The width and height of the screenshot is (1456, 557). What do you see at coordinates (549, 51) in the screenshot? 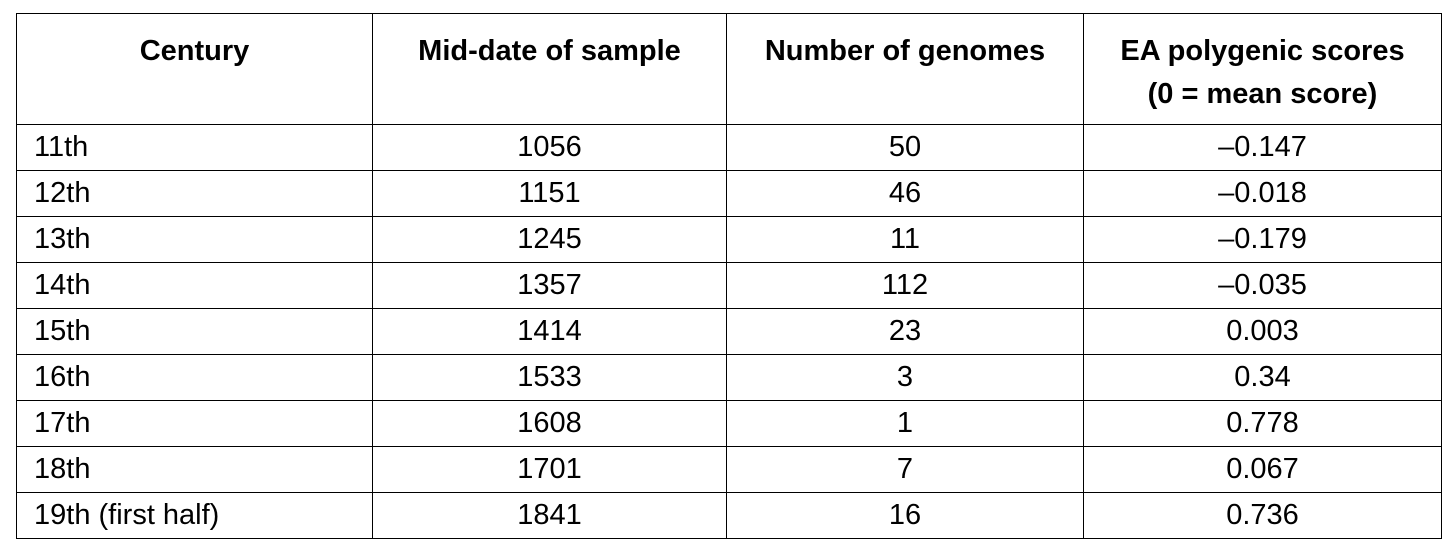
I see `header-line: Mid-date of sample` at bounding box center [549, 51].